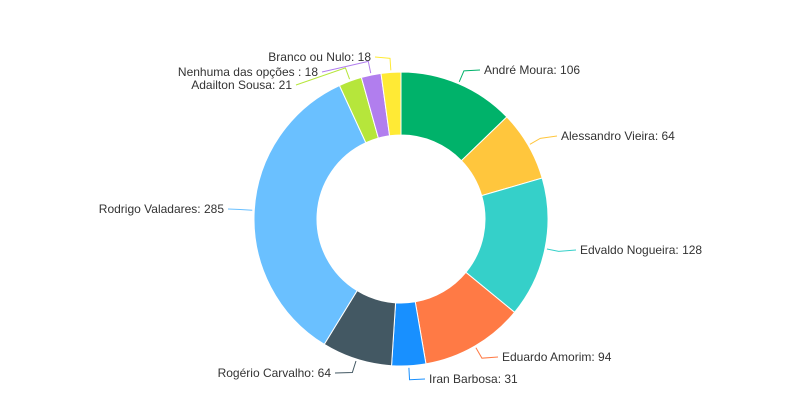 The image size is (807, 412). What do you see at coordinates (417, 374) in the screenshot?
I see `leader-line-iran-barbosa` at bounding box center [417, 374].